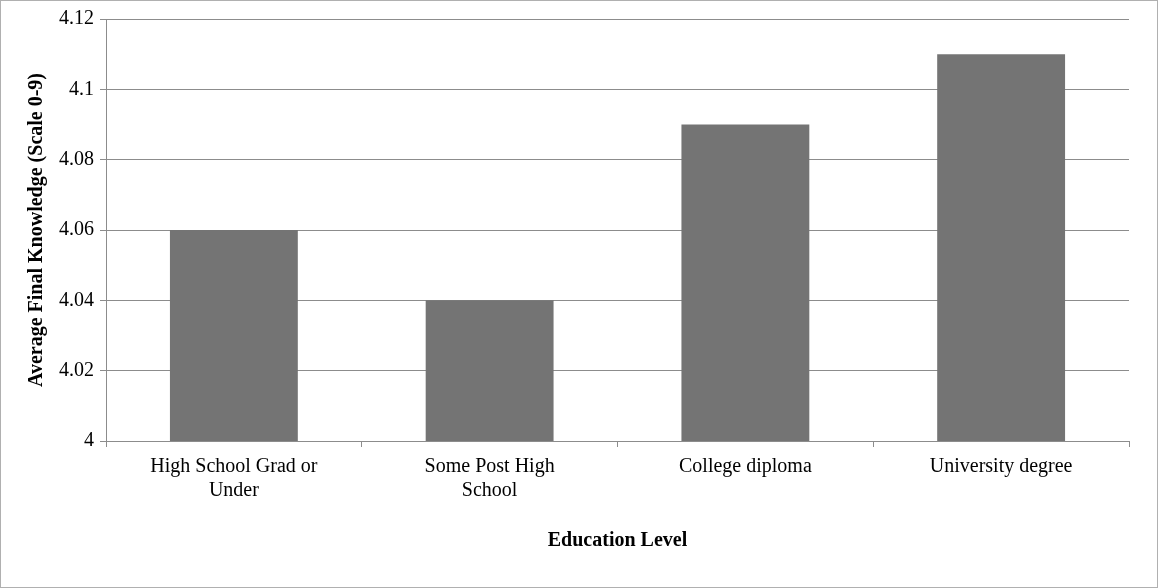 The height and width of the screenshot is (588, 1158). I want to click on y-tick-label: 4.04, so click(76, 298).